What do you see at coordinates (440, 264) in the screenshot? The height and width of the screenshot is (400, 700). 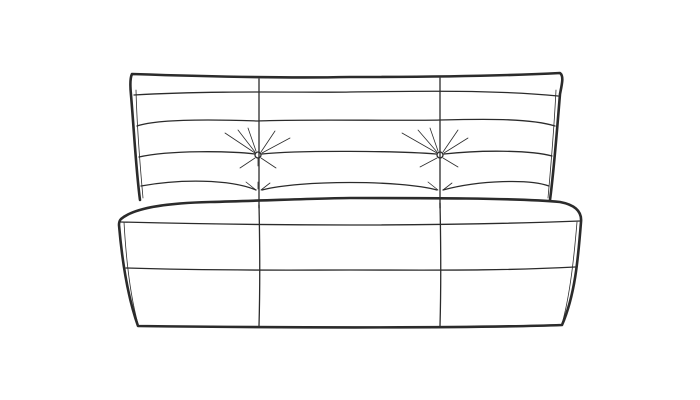 I see `seat-seam-right` at bounding box center [440, 264].